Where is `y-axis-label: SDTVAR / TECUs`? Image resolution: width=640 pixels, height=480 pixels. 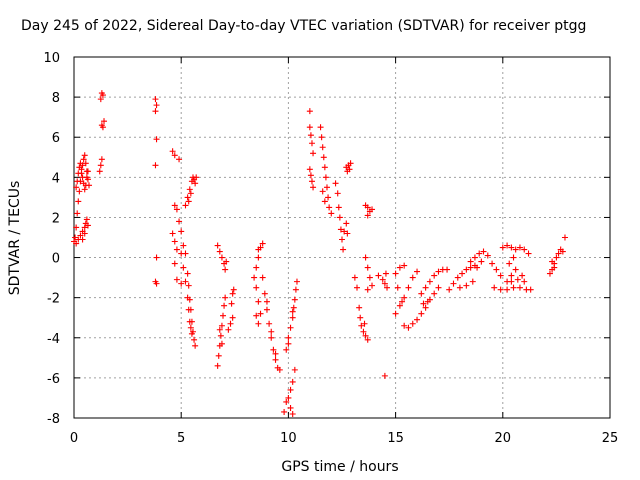 y-axis-label: SDTVAR / TECUs is located at coordinates (15, 238).